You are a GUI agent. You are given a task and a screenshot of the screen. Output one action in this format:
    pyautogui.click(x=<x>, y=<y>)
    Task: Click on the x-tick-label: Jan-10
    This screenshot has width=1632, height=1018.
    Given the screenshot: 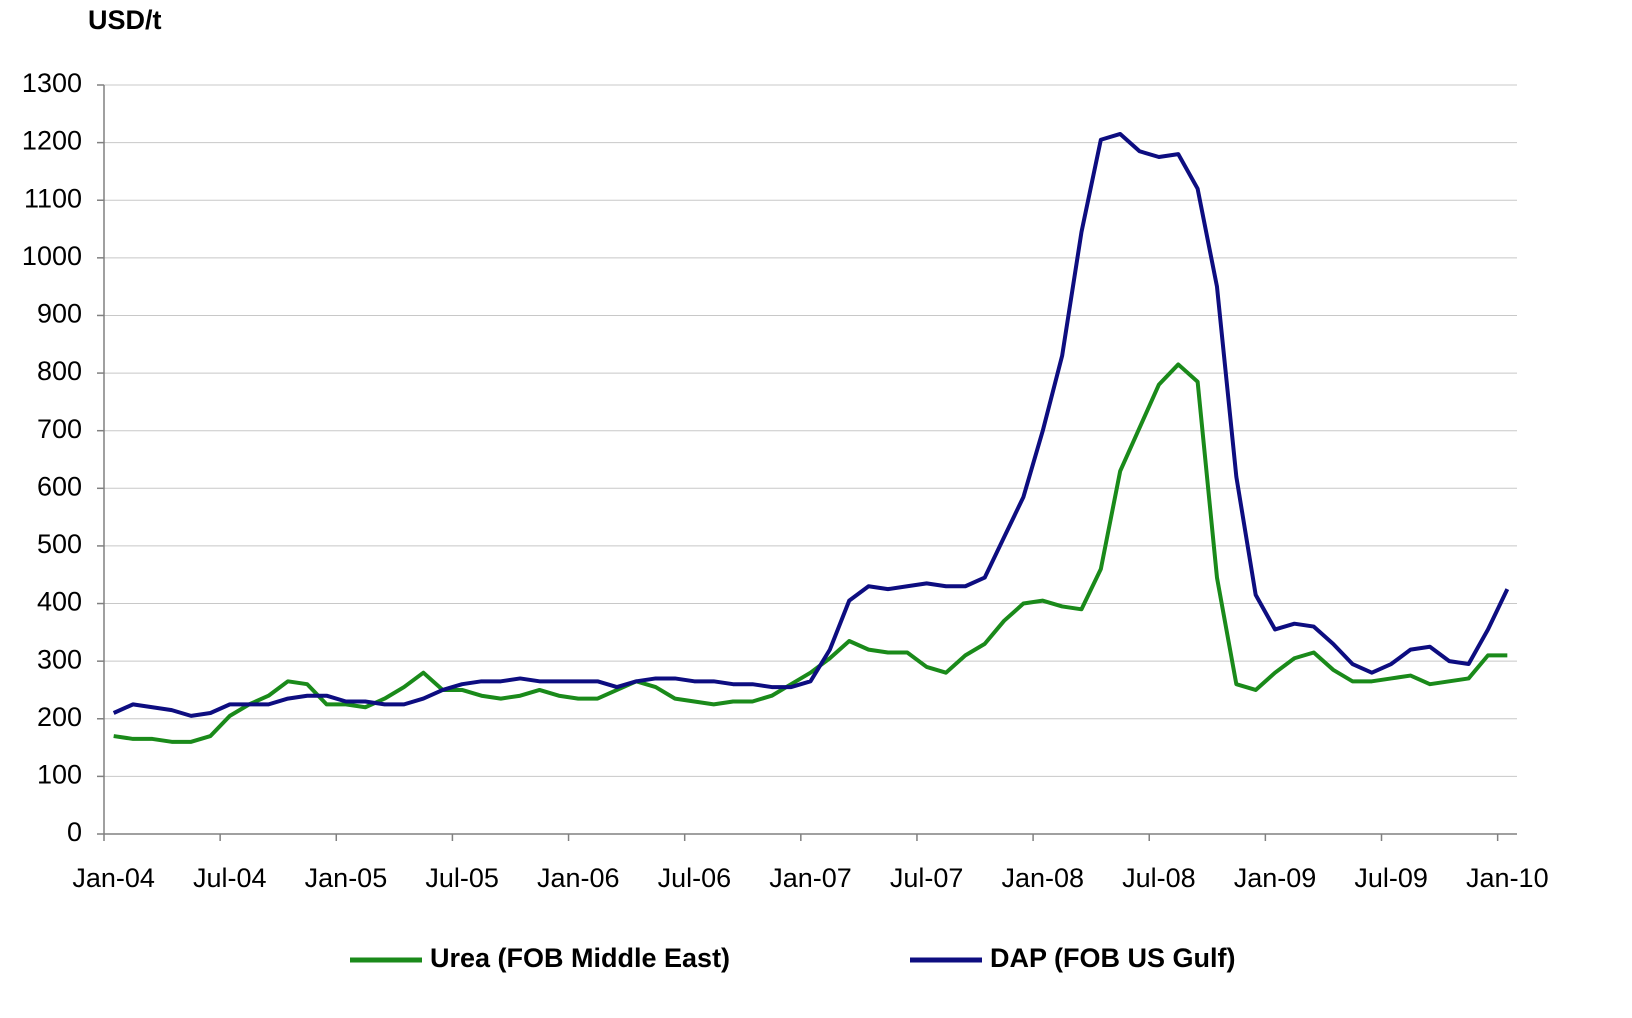 What is the action you would take?
    pyautogui.click(x=1507, y=878)
    